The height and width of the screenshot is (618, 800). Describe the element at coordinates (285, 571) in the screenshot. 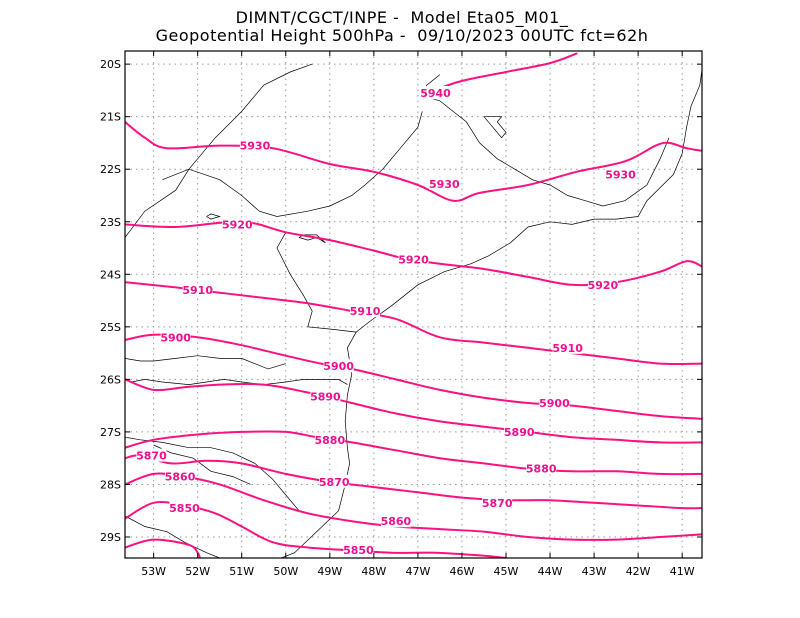

I see `lon-tick-label: 50W` at that location.